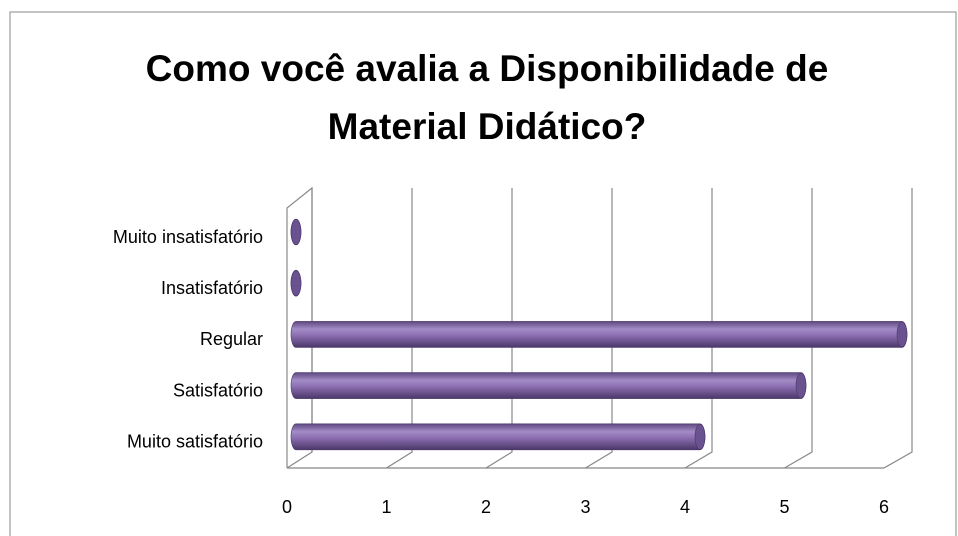 The width and height of the screenshot is (958, 536). I want to click on y-tick-label: Satisfatório, so click(218, 390).